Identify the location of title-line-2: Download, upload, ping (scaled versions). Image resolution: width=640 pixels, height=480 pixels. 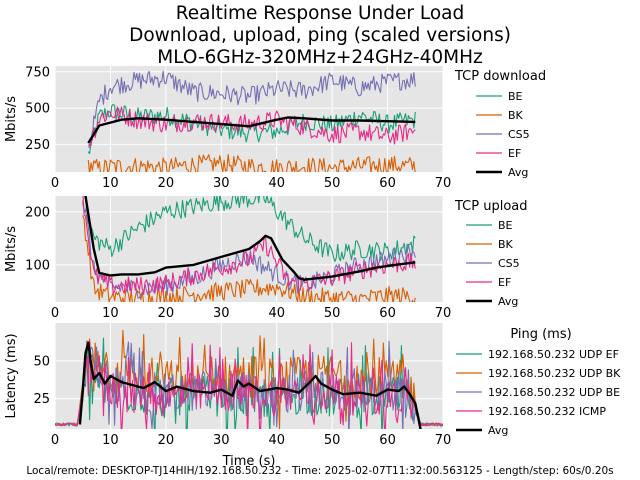
(320, 35).